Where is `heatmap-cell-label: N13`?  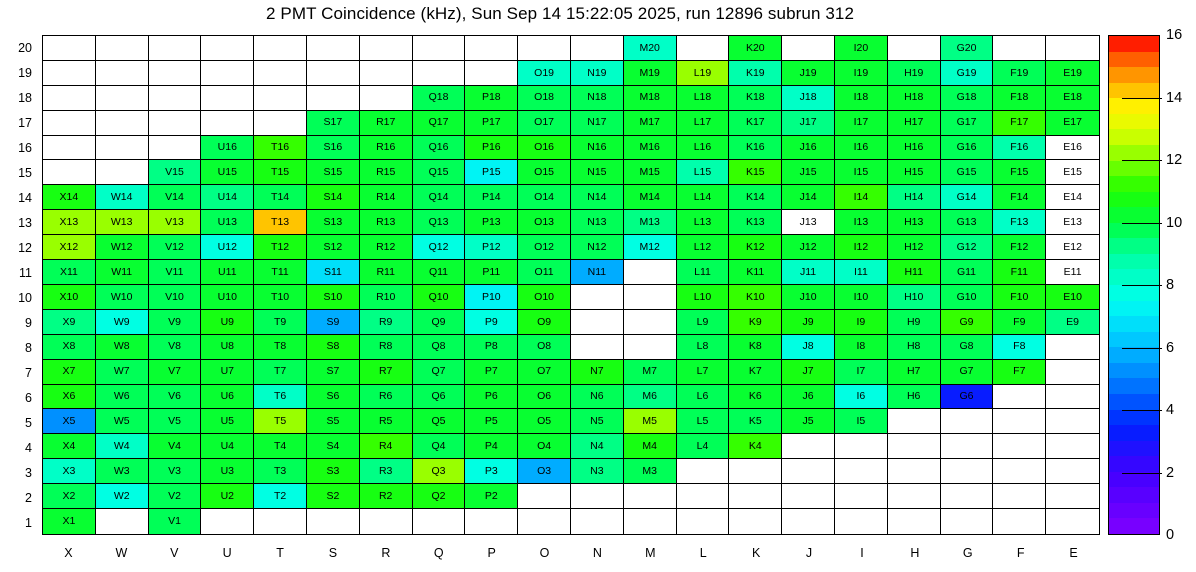 heatmap-cell-label: N13 is located at coordinates (597, 221).